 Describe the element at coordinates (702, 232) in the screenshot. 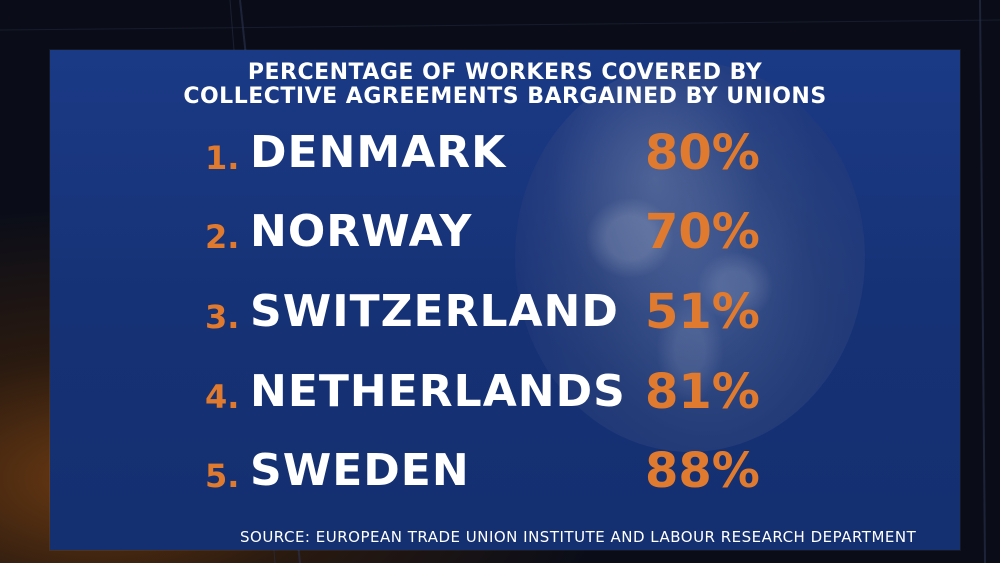

I see `value-label: 70%` at that location.